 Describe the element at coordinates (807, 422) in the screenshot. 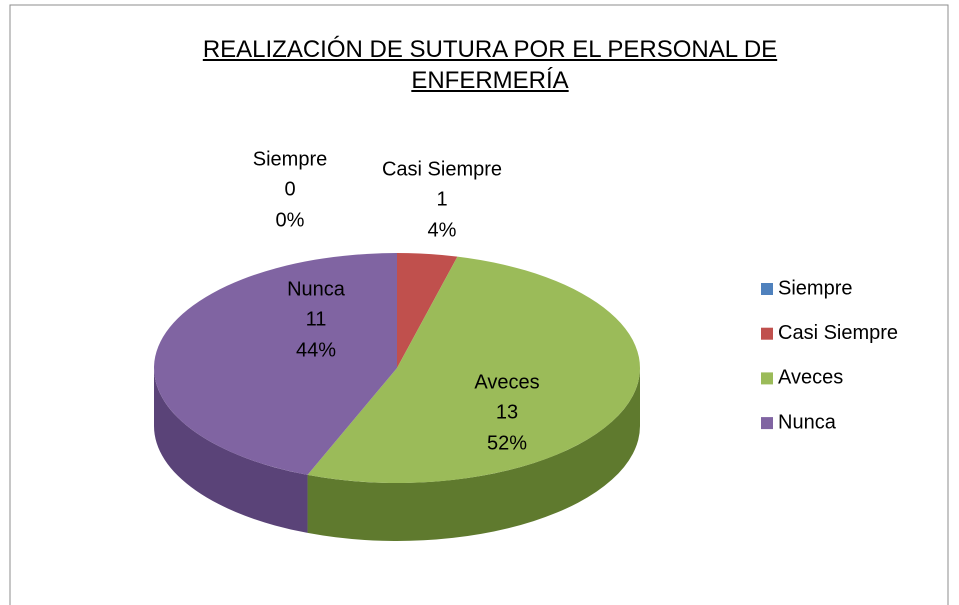

I see `legend-label: Nunca` at that location.